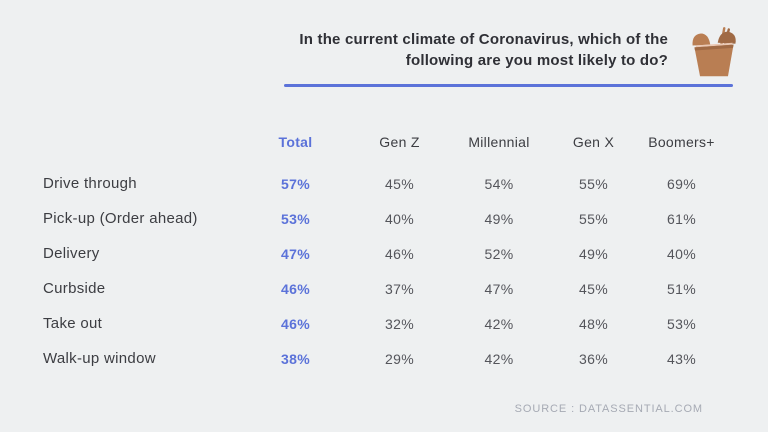 This screenshot has width=768, height=432. I want to click on row-label: Walk-up window, so click(99, 358).